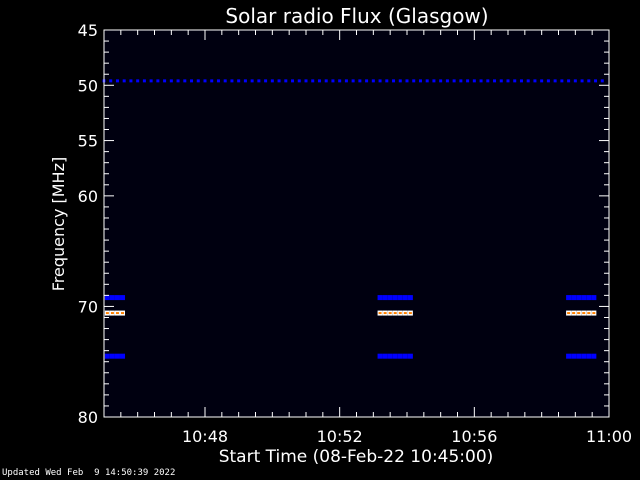 The width and height of the screenshot is (640, 480). What do you see at coordinates (88, 85) in the screenshot?
I see `y-tick-label: 50` at bounding box center [88, 85].